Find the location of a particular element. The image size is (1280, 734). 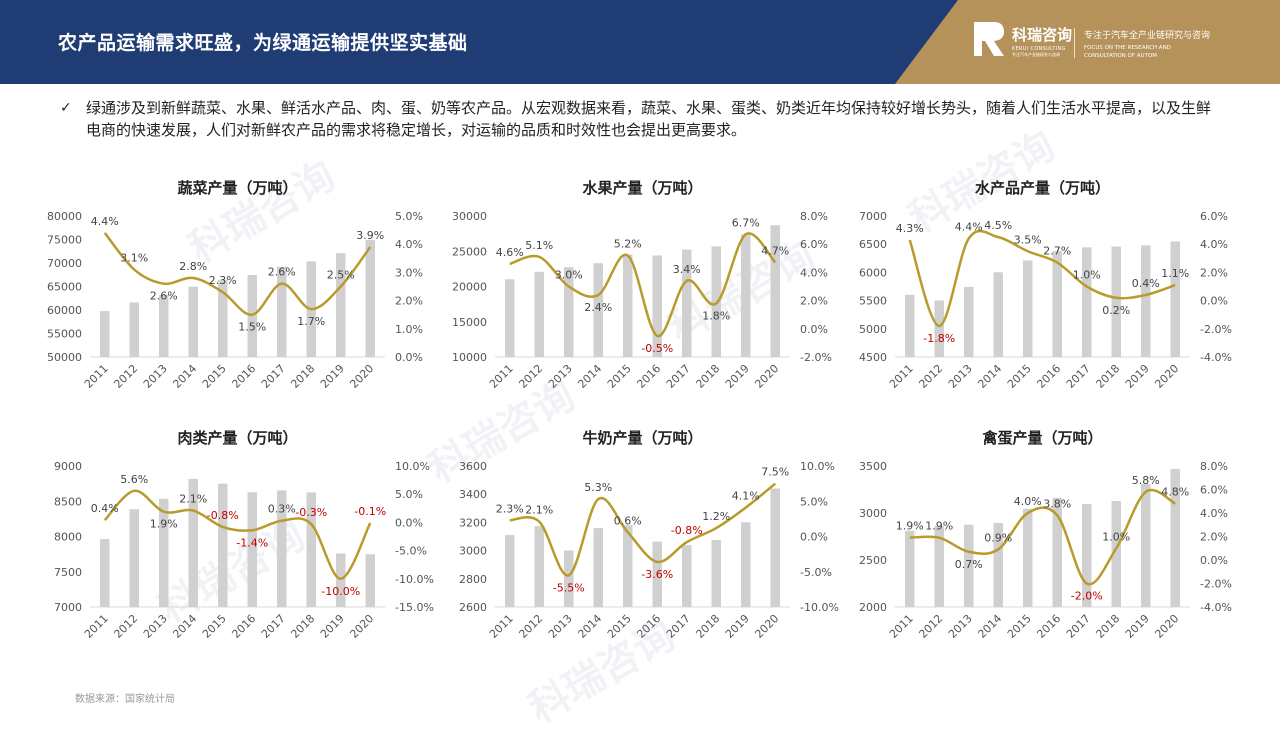

chart-title: 肉类产量（万吨） is located at coordinates (237, 438).